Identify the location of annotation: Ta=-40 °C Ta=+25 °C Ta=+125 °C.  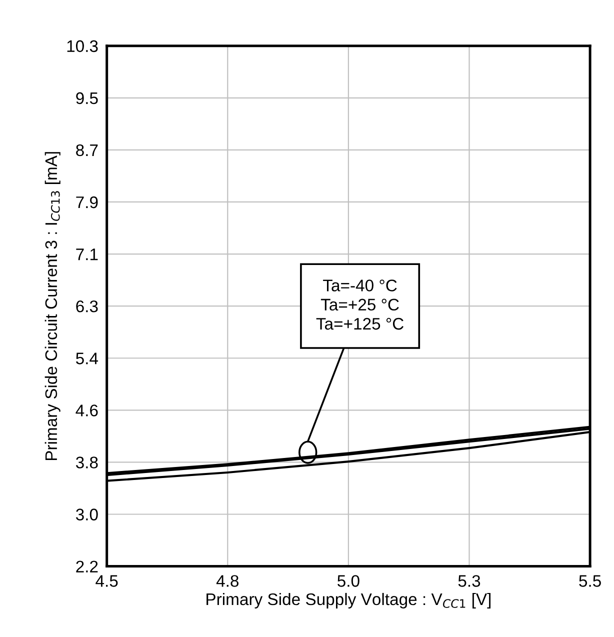
(360, 305).